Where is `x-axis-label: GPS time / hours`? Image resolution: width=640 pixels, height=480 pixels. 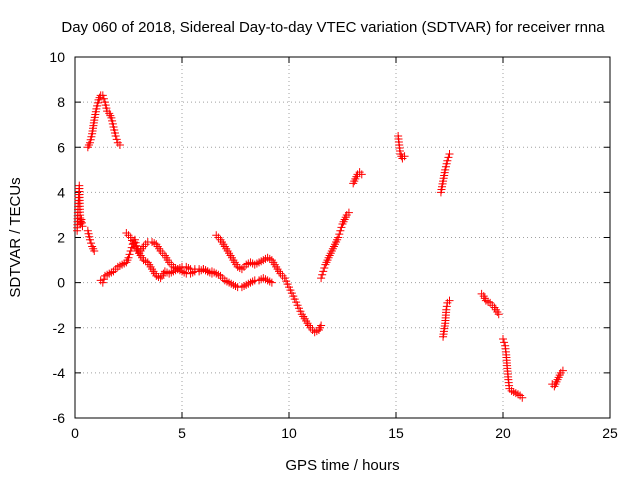 x-axis-label: GPS time / hours is located at coordinates (342, 465).